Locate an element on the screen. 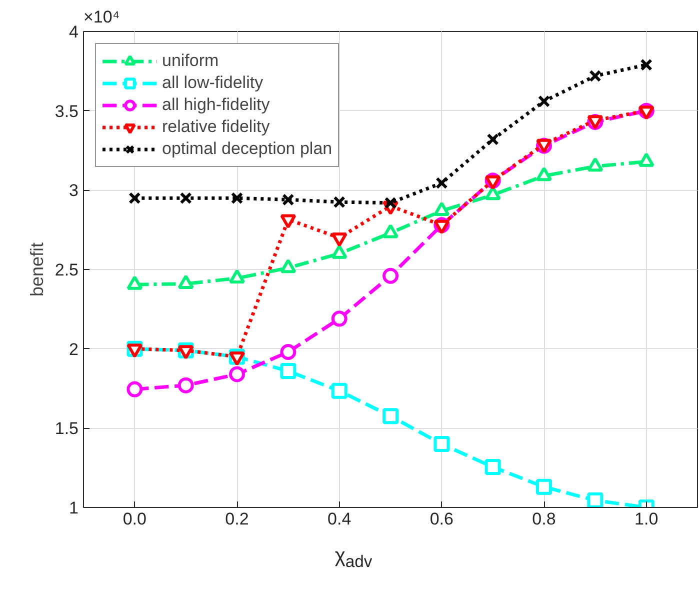 The image size is (699, 596). y-tick-label: 3.5 is located at coordinates (66, 111).